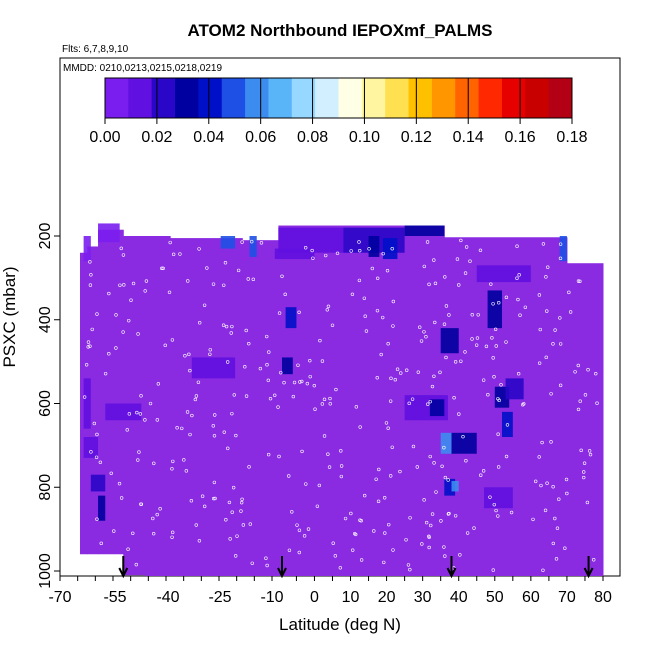 The width and height of the screenshot is (650, 650). What do you see at coordinates (520, 137) in the screenshot?
I see `colorbar-tick-label: 0.16` at bounding box center [520, 137].